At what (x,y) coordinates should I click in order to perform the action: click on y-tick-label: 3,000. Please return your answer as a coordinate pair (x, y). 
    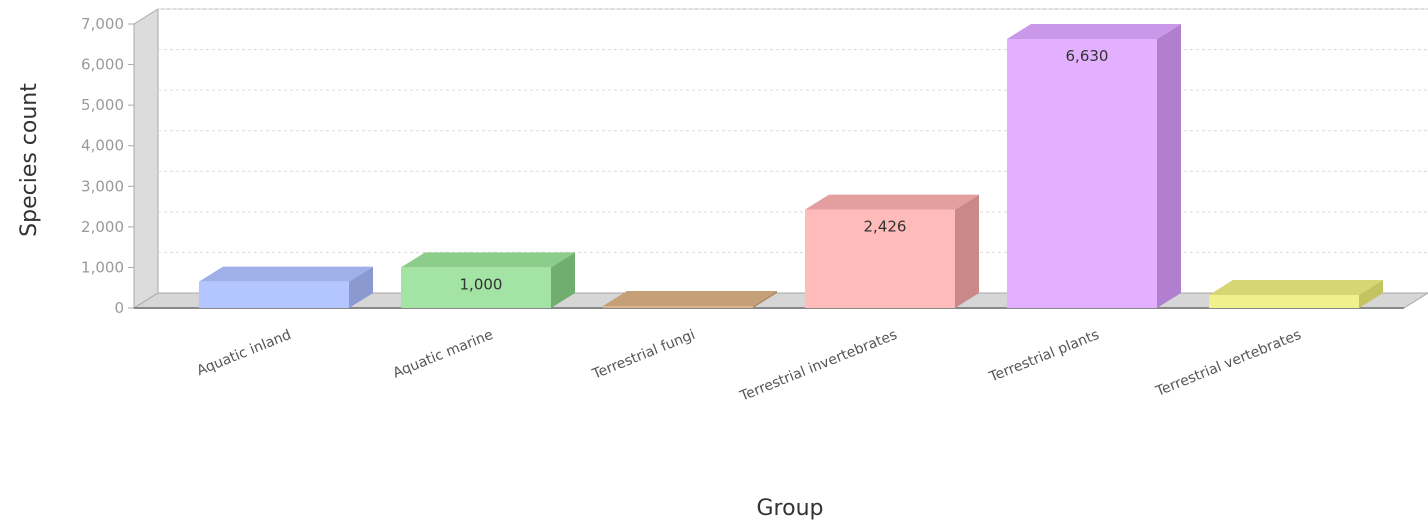
    Looking at the image, I should click on (102, 186).